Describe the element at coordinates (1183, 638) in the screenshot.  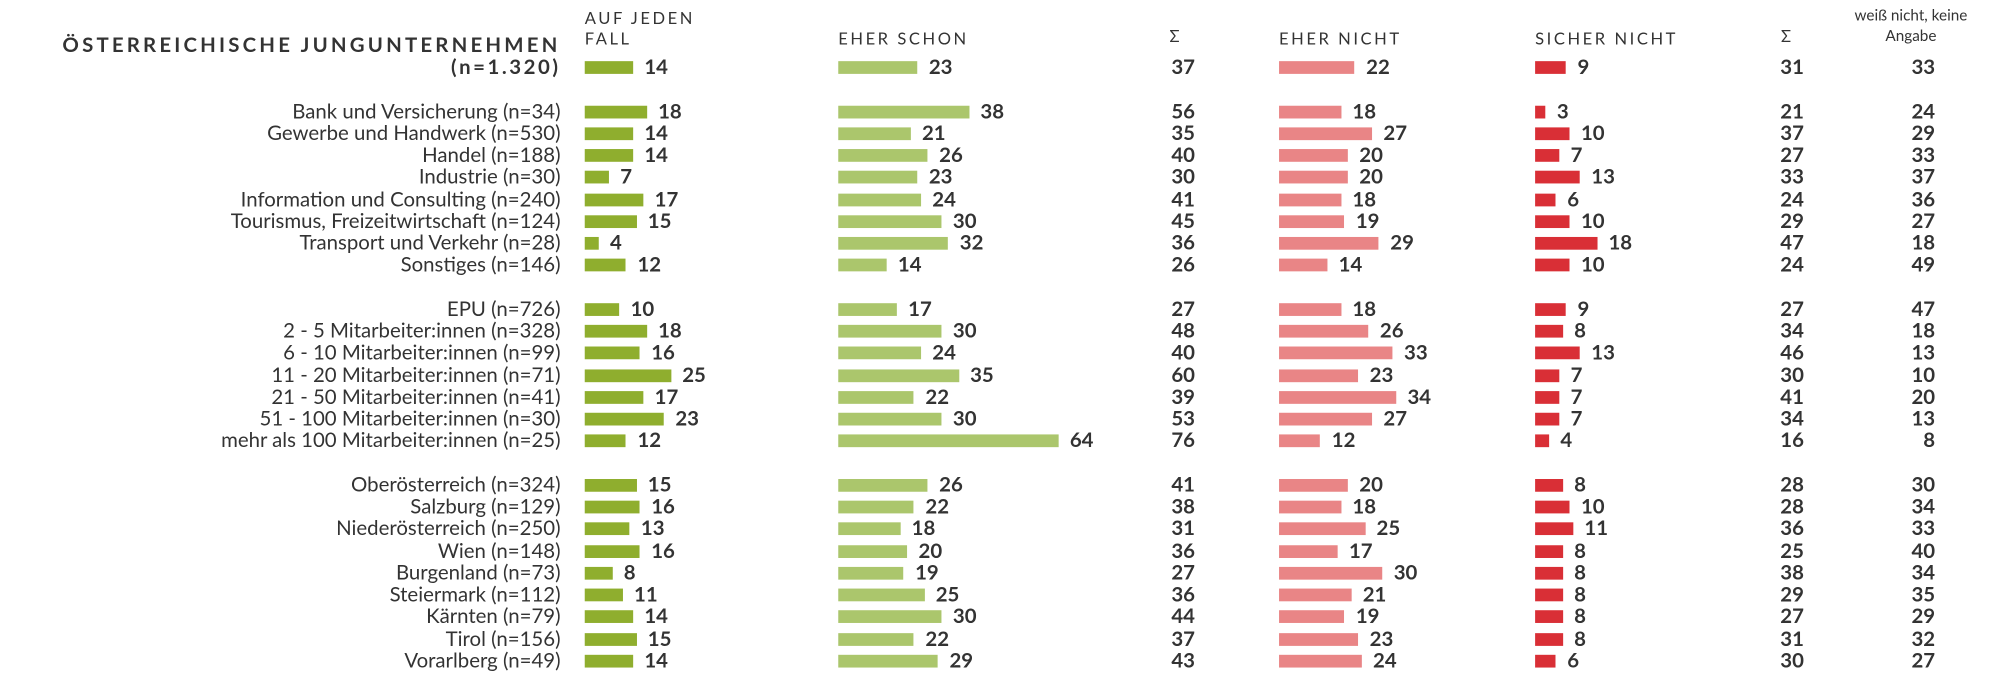
I see `value-label: 37` at that location.